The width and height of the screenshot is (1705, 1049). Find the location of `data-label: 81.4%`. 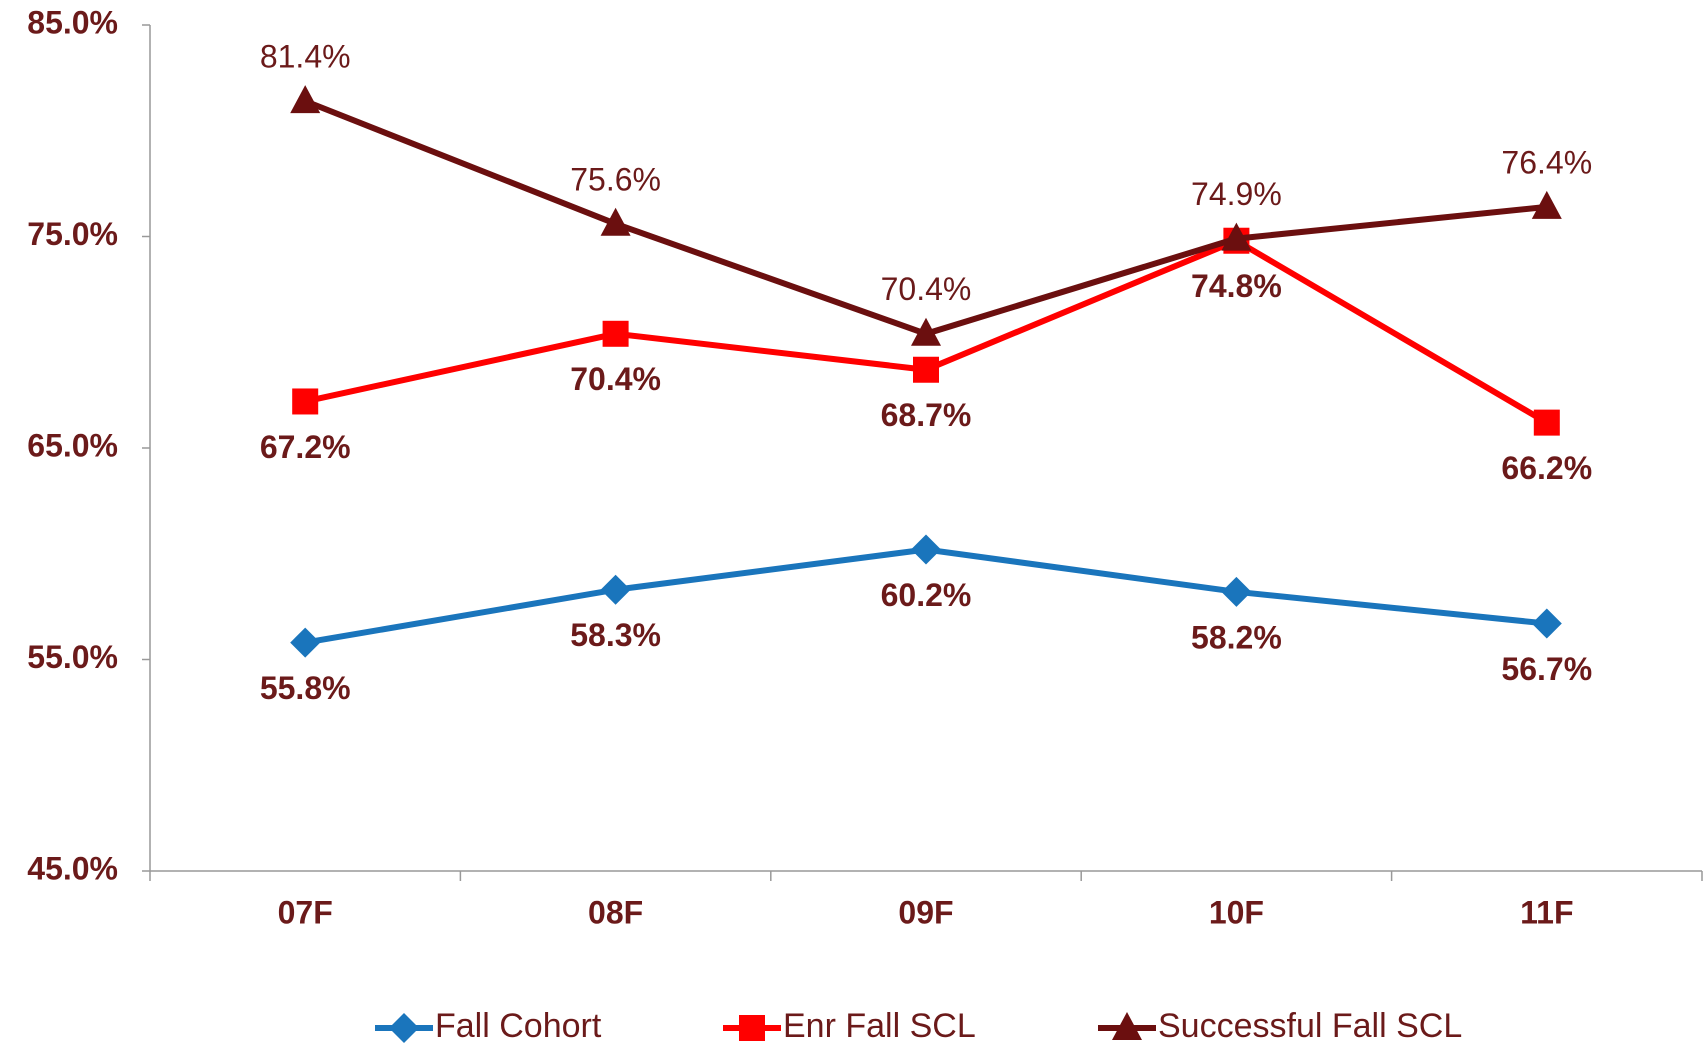

data-label: 81.4% is located at coordinates (305, 57).